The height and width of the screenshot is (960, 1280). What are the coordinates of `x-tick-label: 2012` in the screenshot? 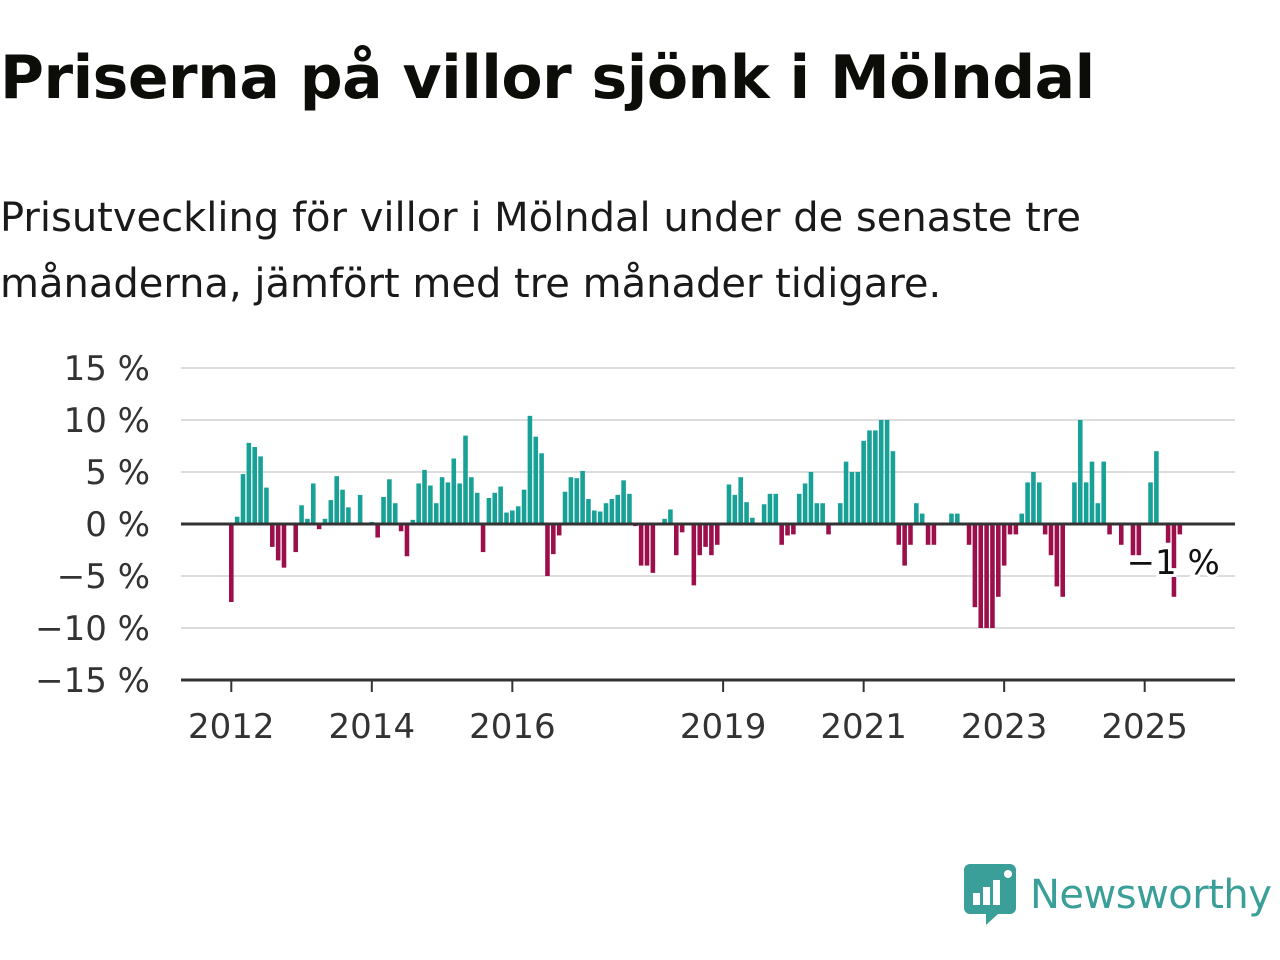 It's located at (231, 727).